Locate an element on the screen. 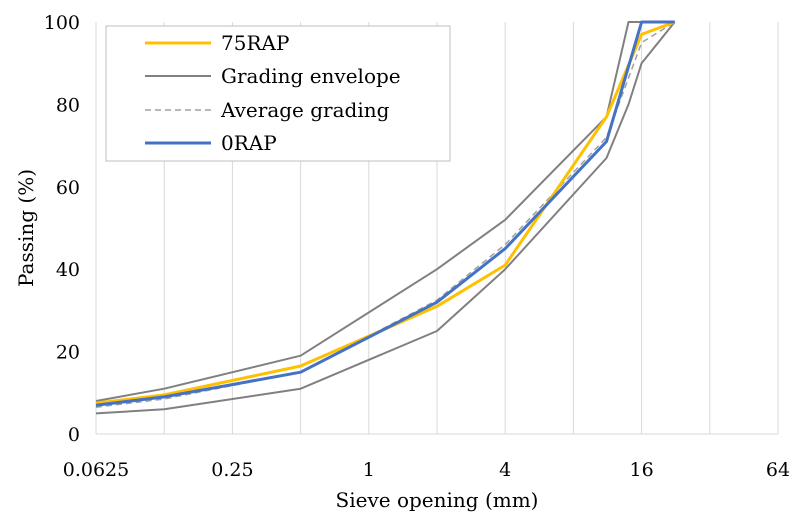  x-tick-label: 4 is located at coordinates (505, 470).